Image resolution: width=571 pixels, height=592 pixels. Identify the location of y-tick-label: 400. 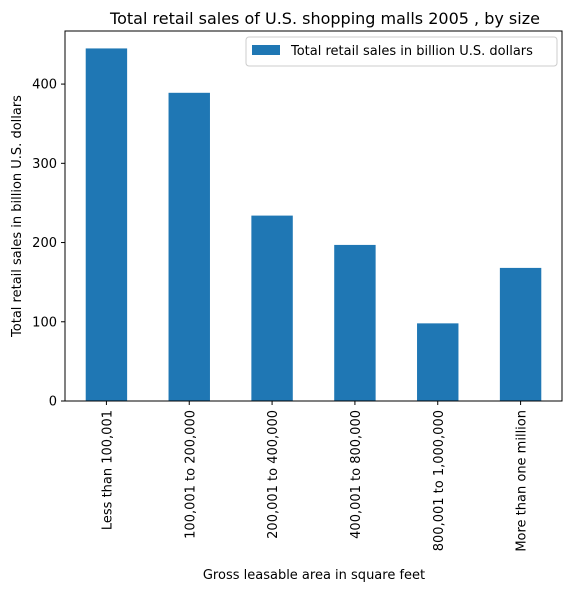
(44, 85).